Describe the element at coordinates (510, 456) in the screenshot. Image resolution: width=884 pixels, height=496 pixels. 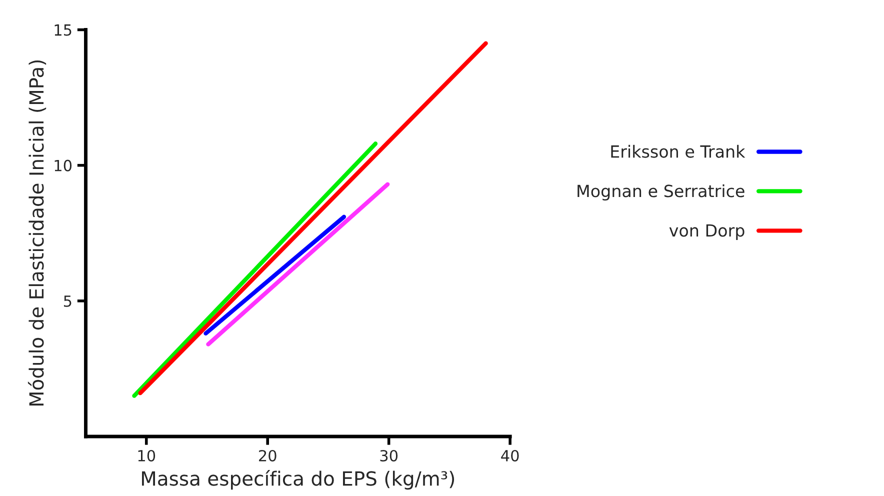
I see `x-tick-label: 40` at that location.